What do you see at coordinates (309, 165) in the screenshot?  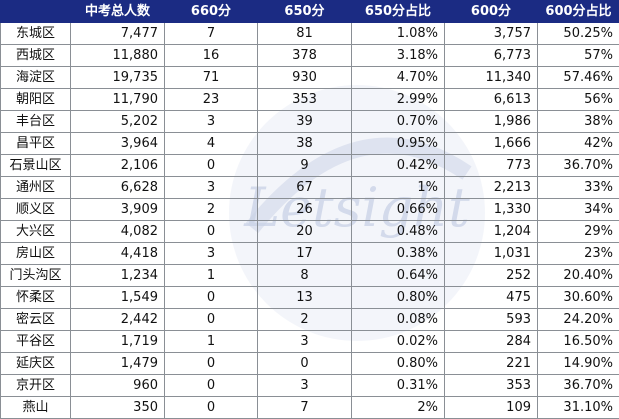 I see `table-row: 石景山区 2,106 0 9 0.42% 773 36.70%` at bounding box center [309, 165].